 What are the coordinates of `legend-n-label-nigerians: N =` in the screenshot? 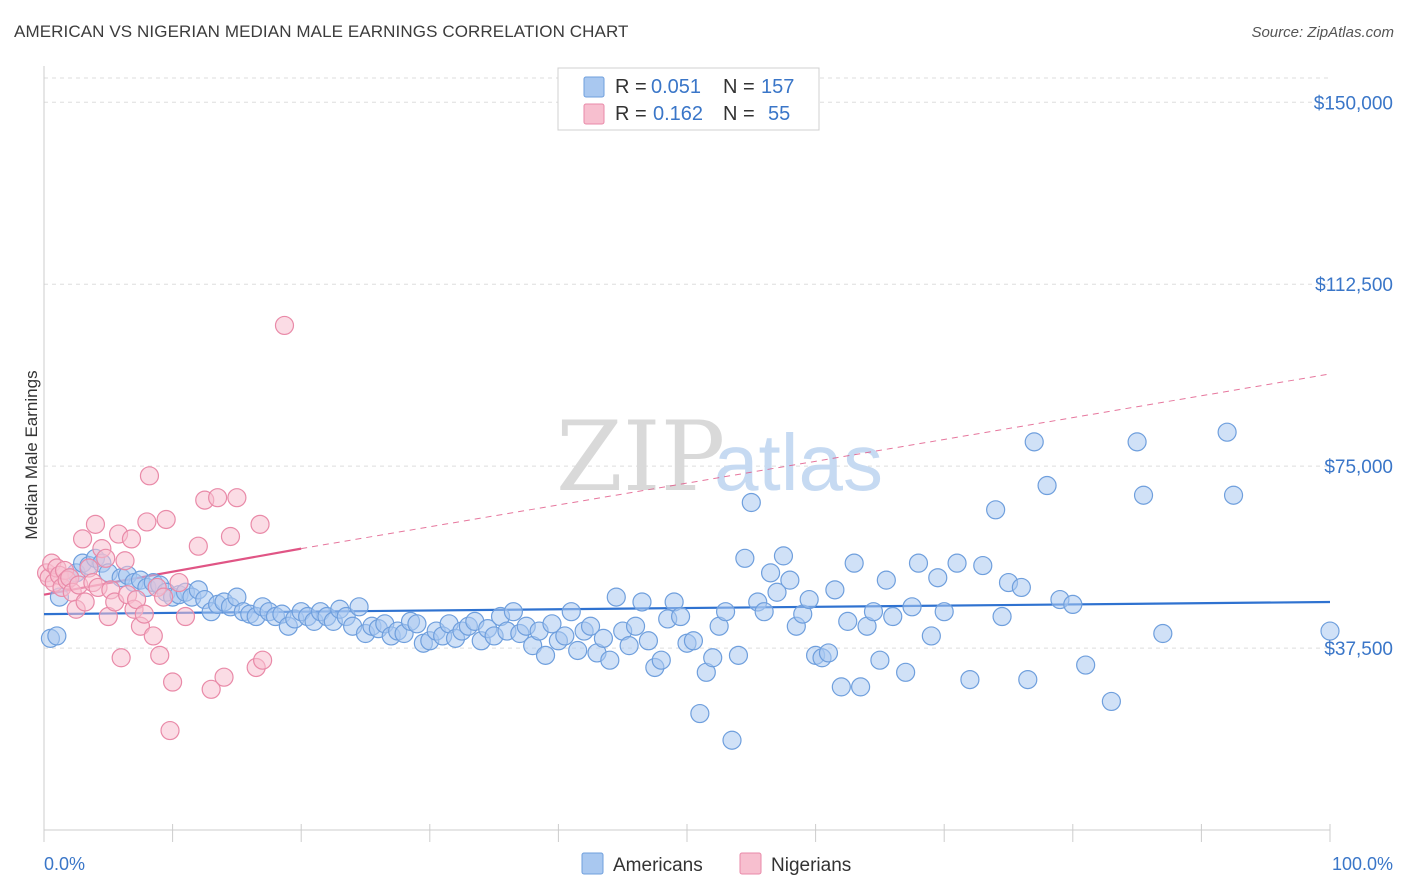 It's located at (739, 114).